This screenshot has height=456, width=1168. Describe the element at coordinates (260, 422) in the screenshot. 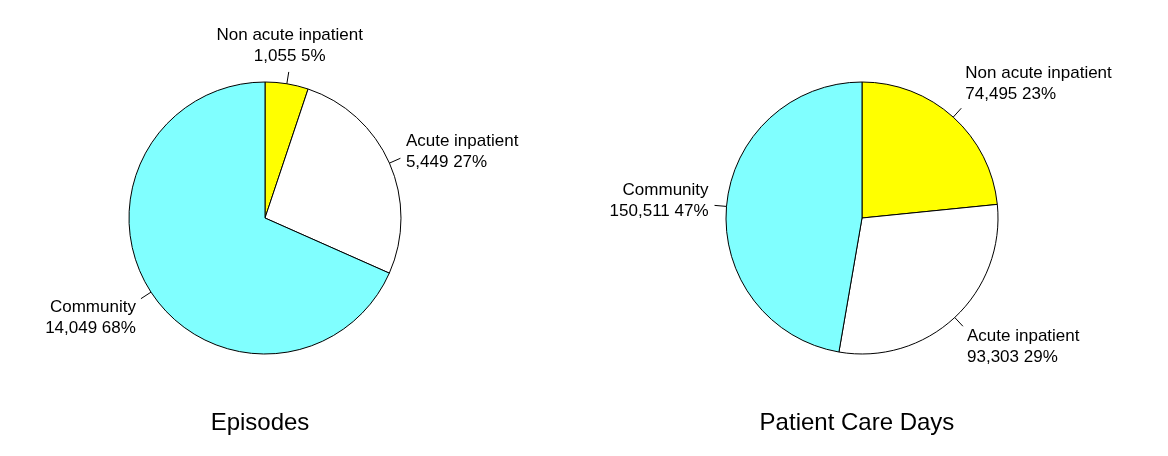

I see `text: Episodes` at that location.